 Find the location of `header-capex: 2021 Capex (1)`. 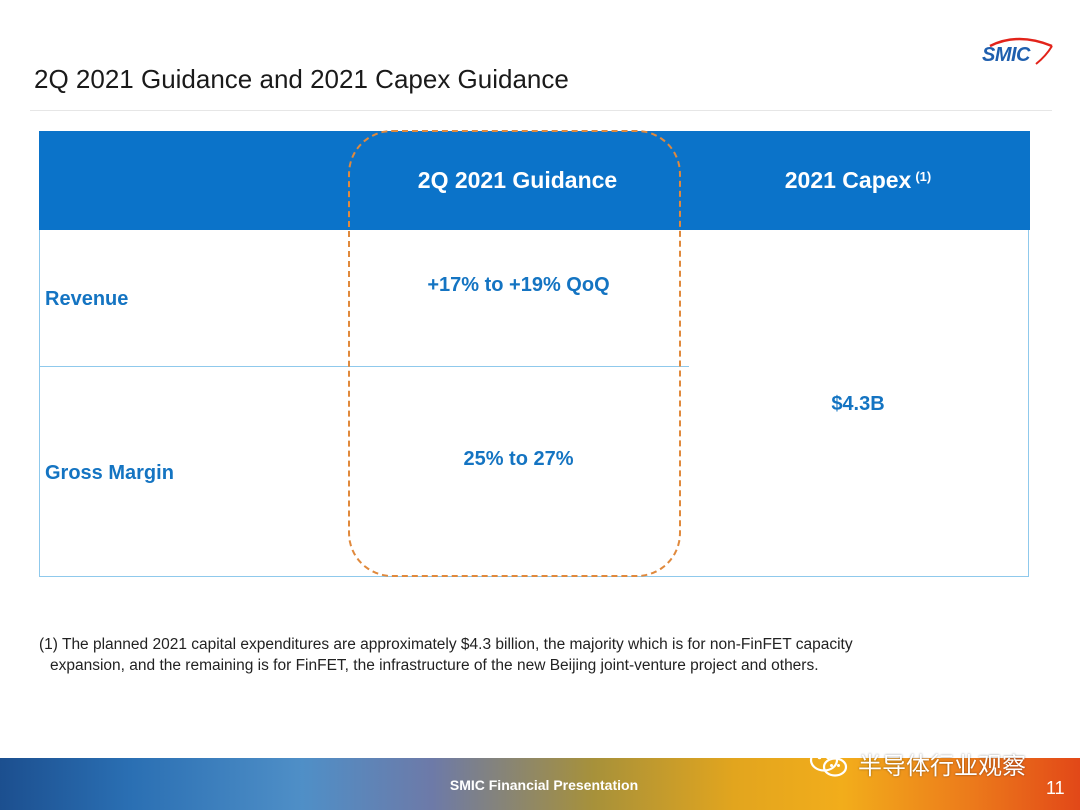

header-capex: 2021 Capex (1) is located at coordinates (858, 180).